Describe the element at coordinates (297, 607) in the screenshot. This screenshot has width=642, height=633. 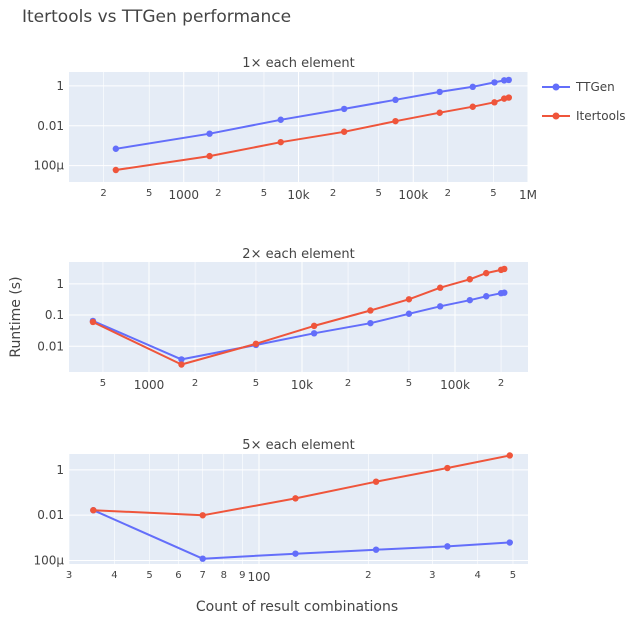
I see `x-axis-title: Count of result combinations` at that location.